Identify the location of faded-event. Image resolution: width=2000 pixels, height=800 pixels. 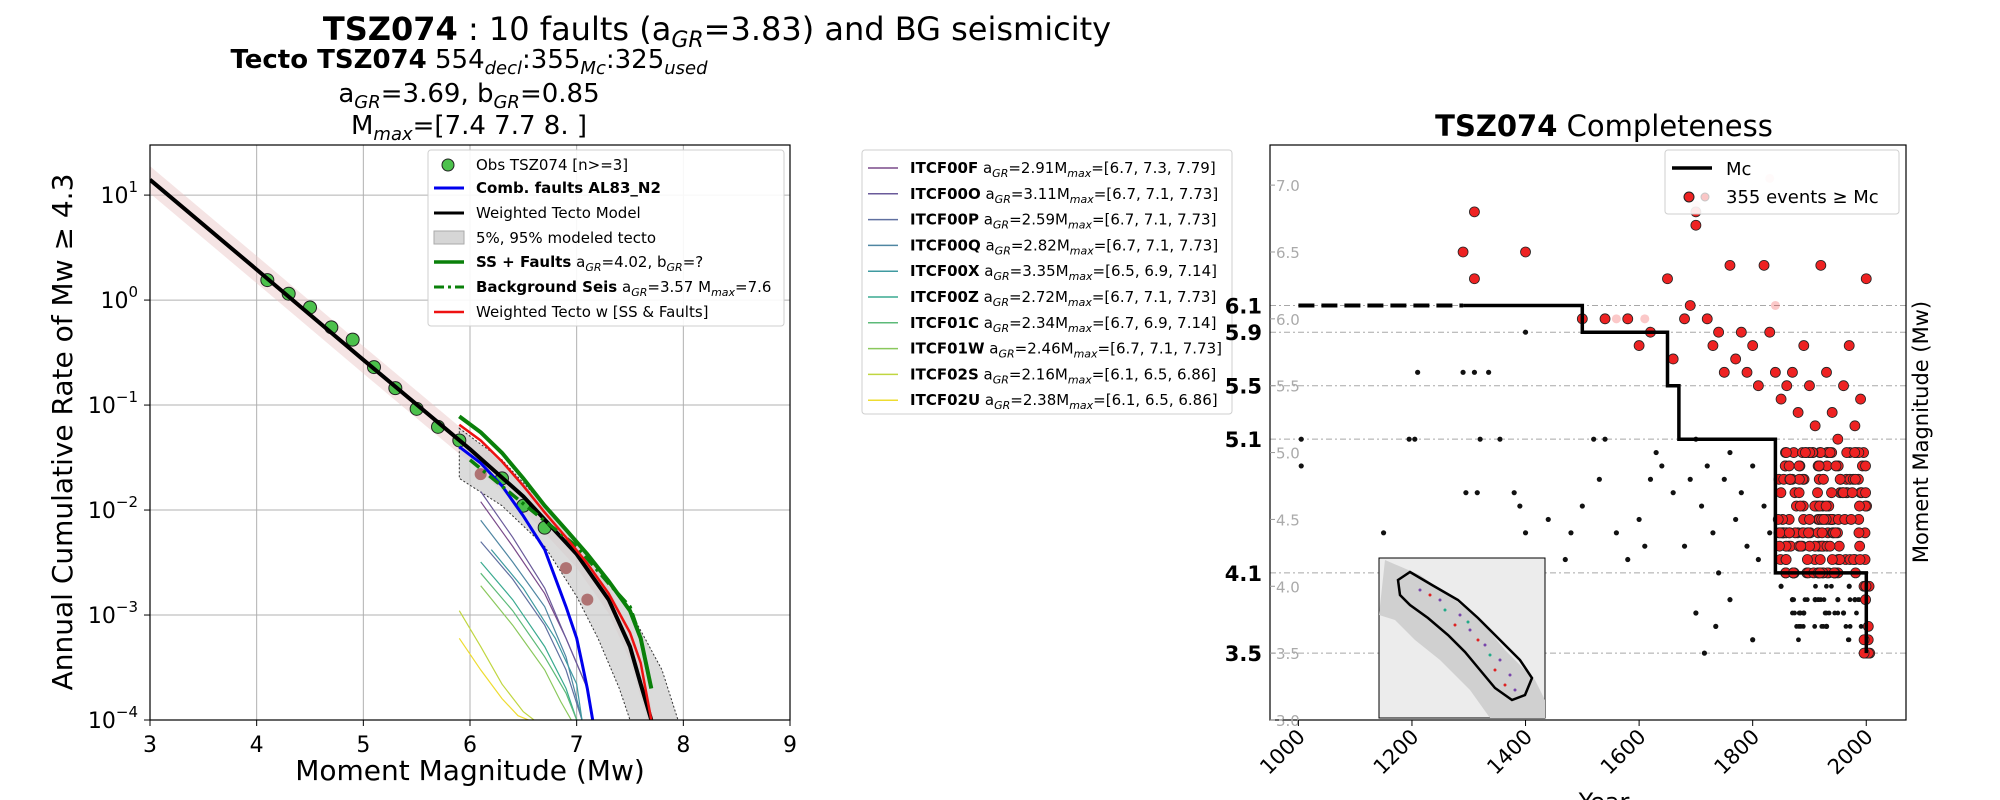
(1645, 319).